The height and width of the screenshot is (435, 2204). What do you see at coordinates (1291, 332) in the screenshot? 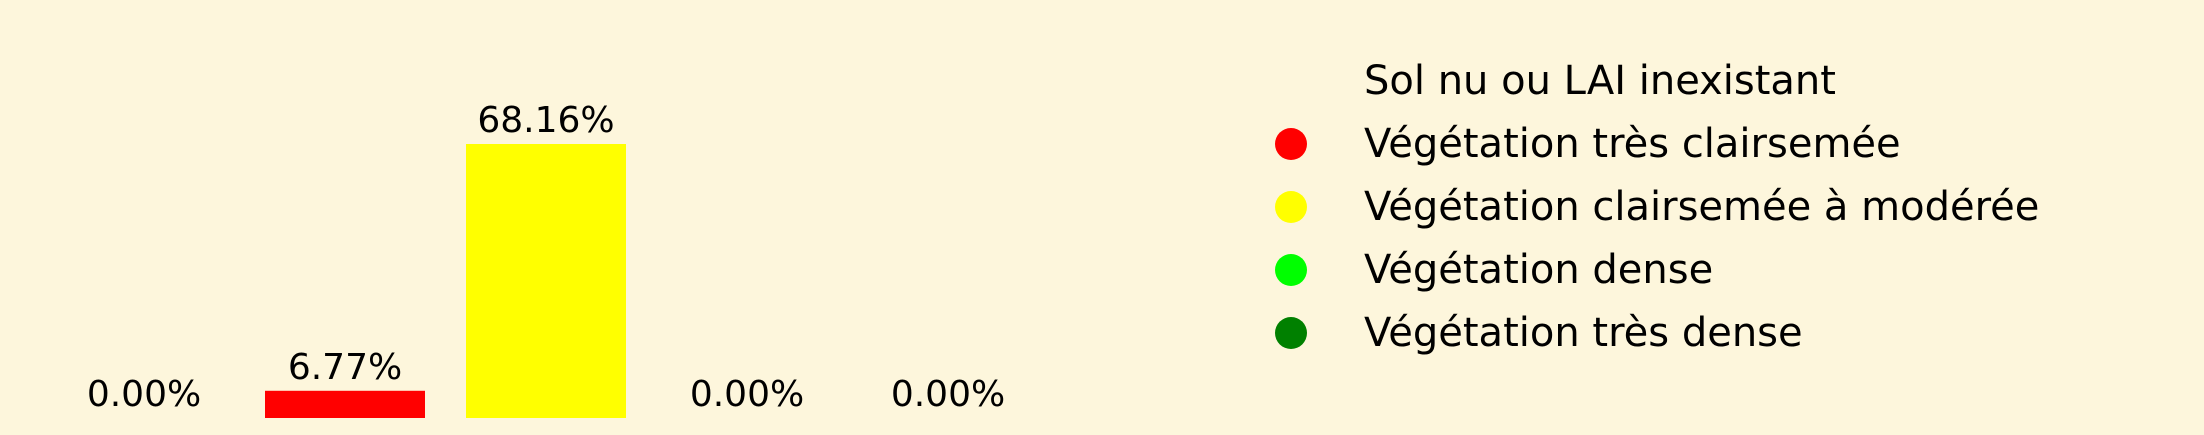
I see `legend-marker-very-dense` at bounding box center [1291, 332].